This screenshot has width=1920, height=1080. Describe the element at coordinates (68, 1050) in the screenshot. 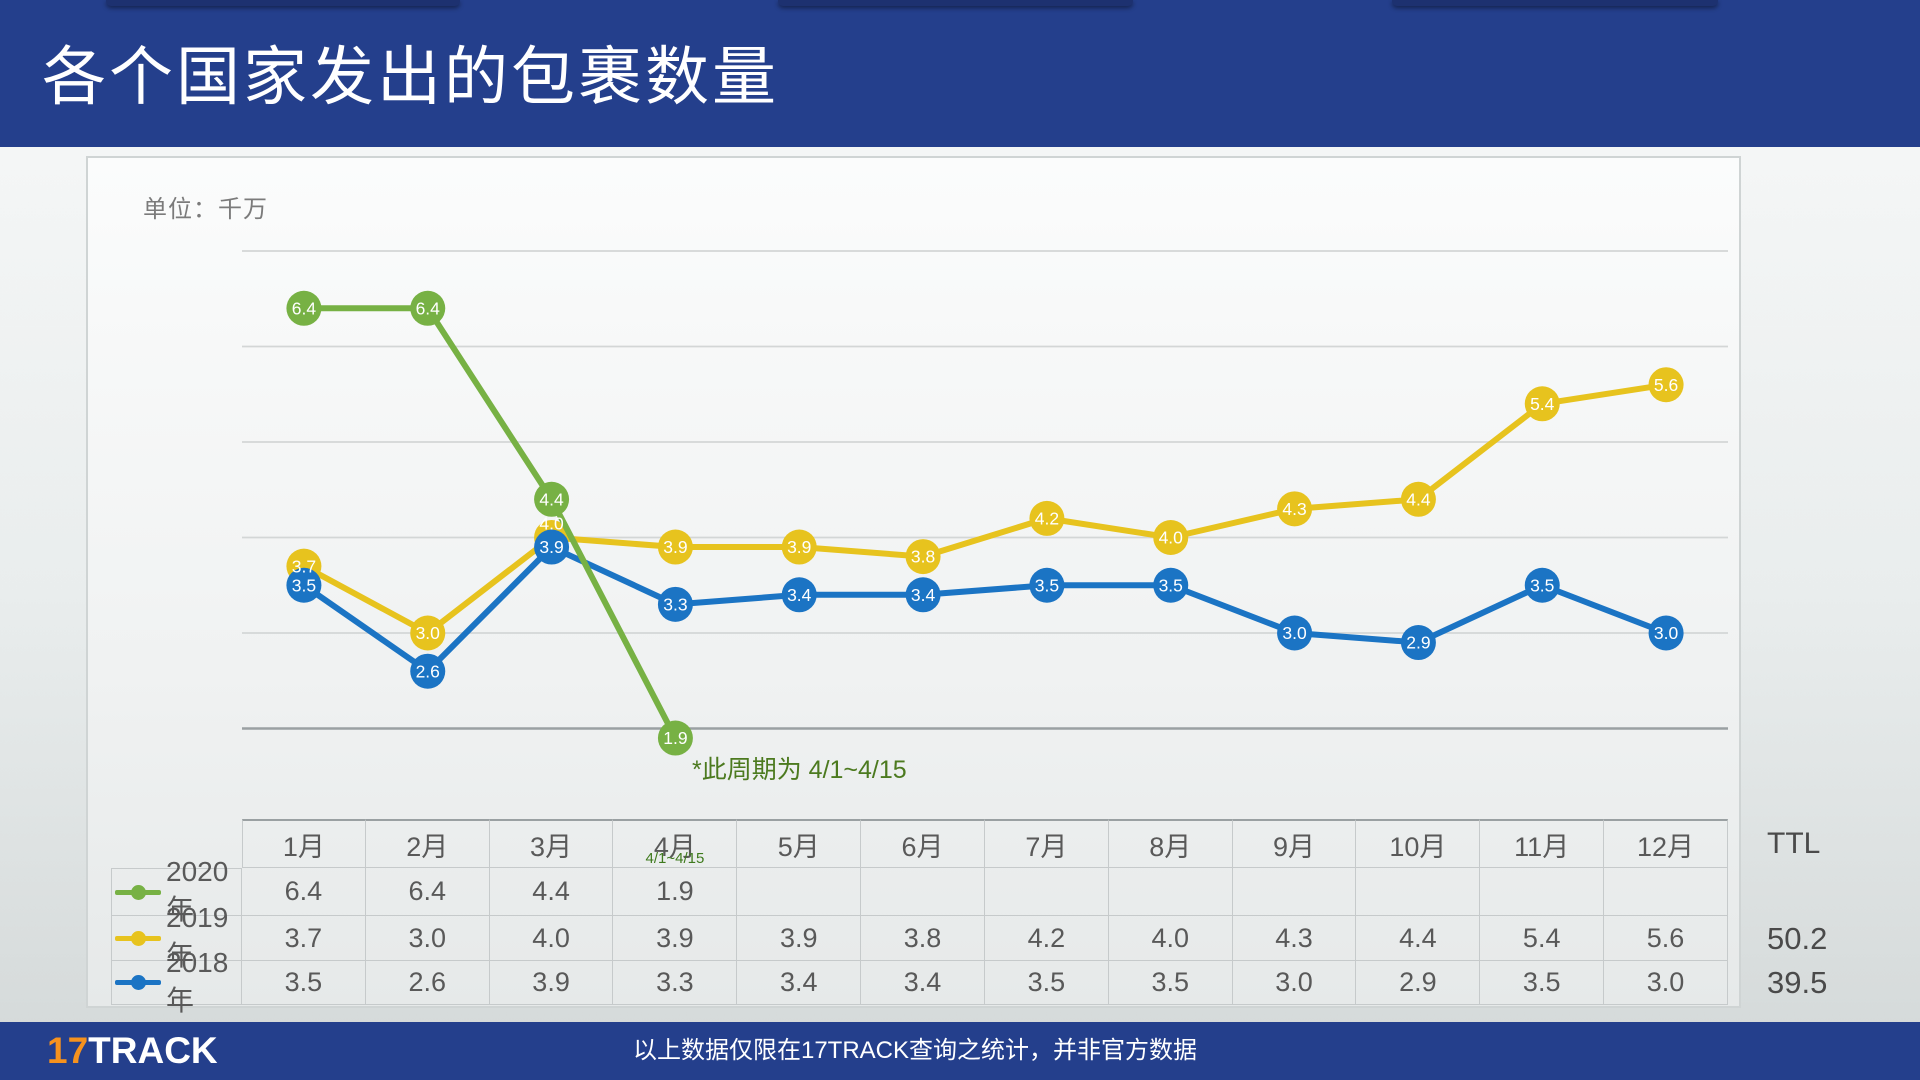

I see `logo-17: 17` at that location.